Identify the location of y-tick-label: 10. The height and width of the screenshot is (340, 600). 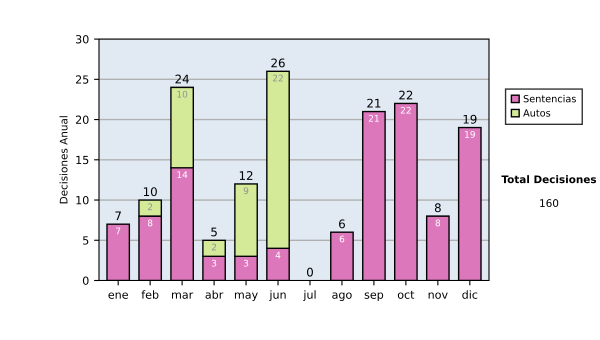
(82, 200).